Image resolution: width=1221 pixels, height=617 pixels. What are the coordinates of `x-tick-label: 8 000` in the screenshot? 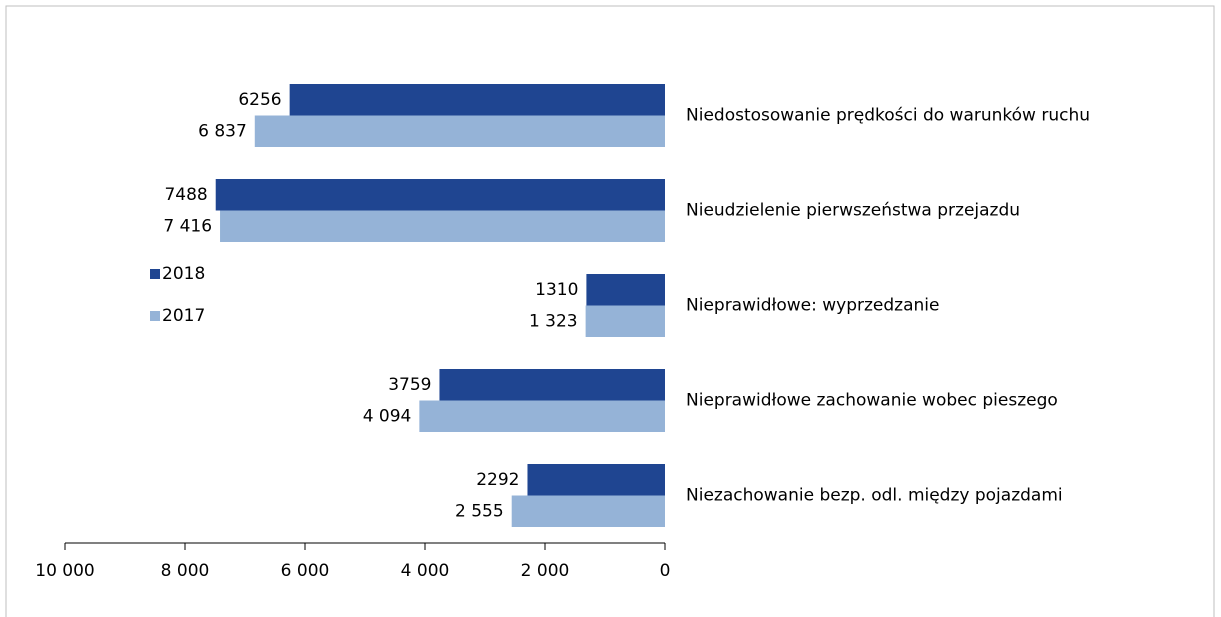 It's located at (185, 571).